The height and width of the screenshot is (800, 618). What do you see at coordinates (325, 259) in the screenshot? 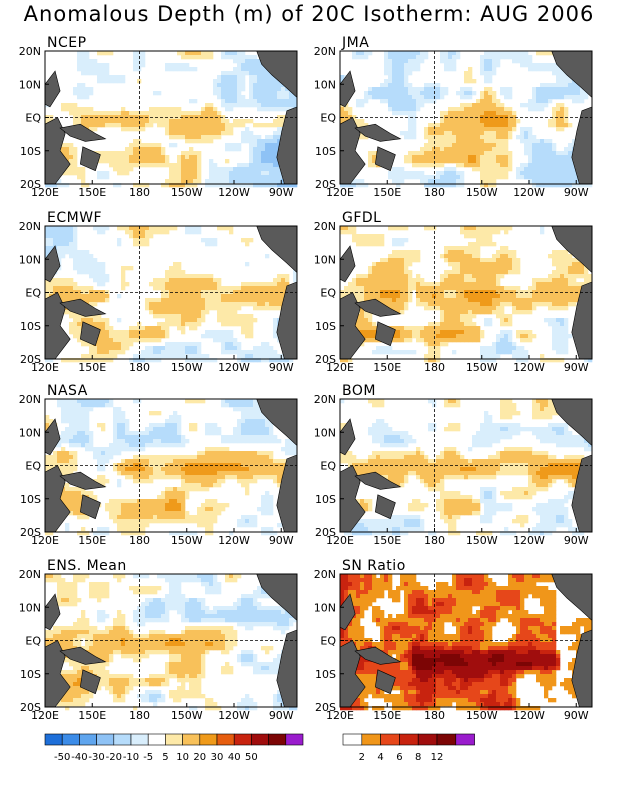
I see `y-tick-label: 10N` at bounding box center [325, 259].